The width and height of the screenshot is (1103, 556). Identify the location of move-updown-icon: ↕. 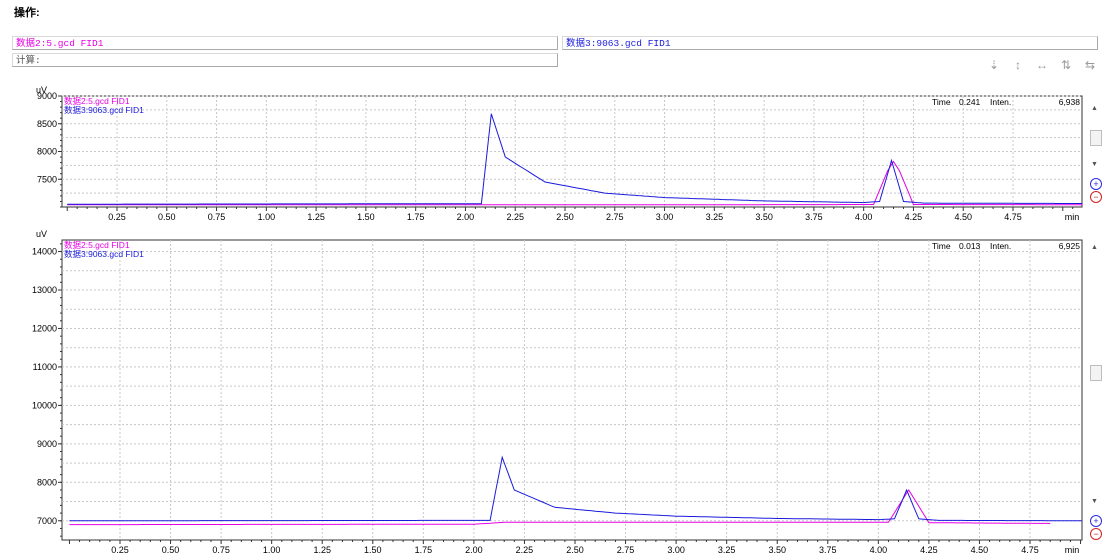
(1018, 65).